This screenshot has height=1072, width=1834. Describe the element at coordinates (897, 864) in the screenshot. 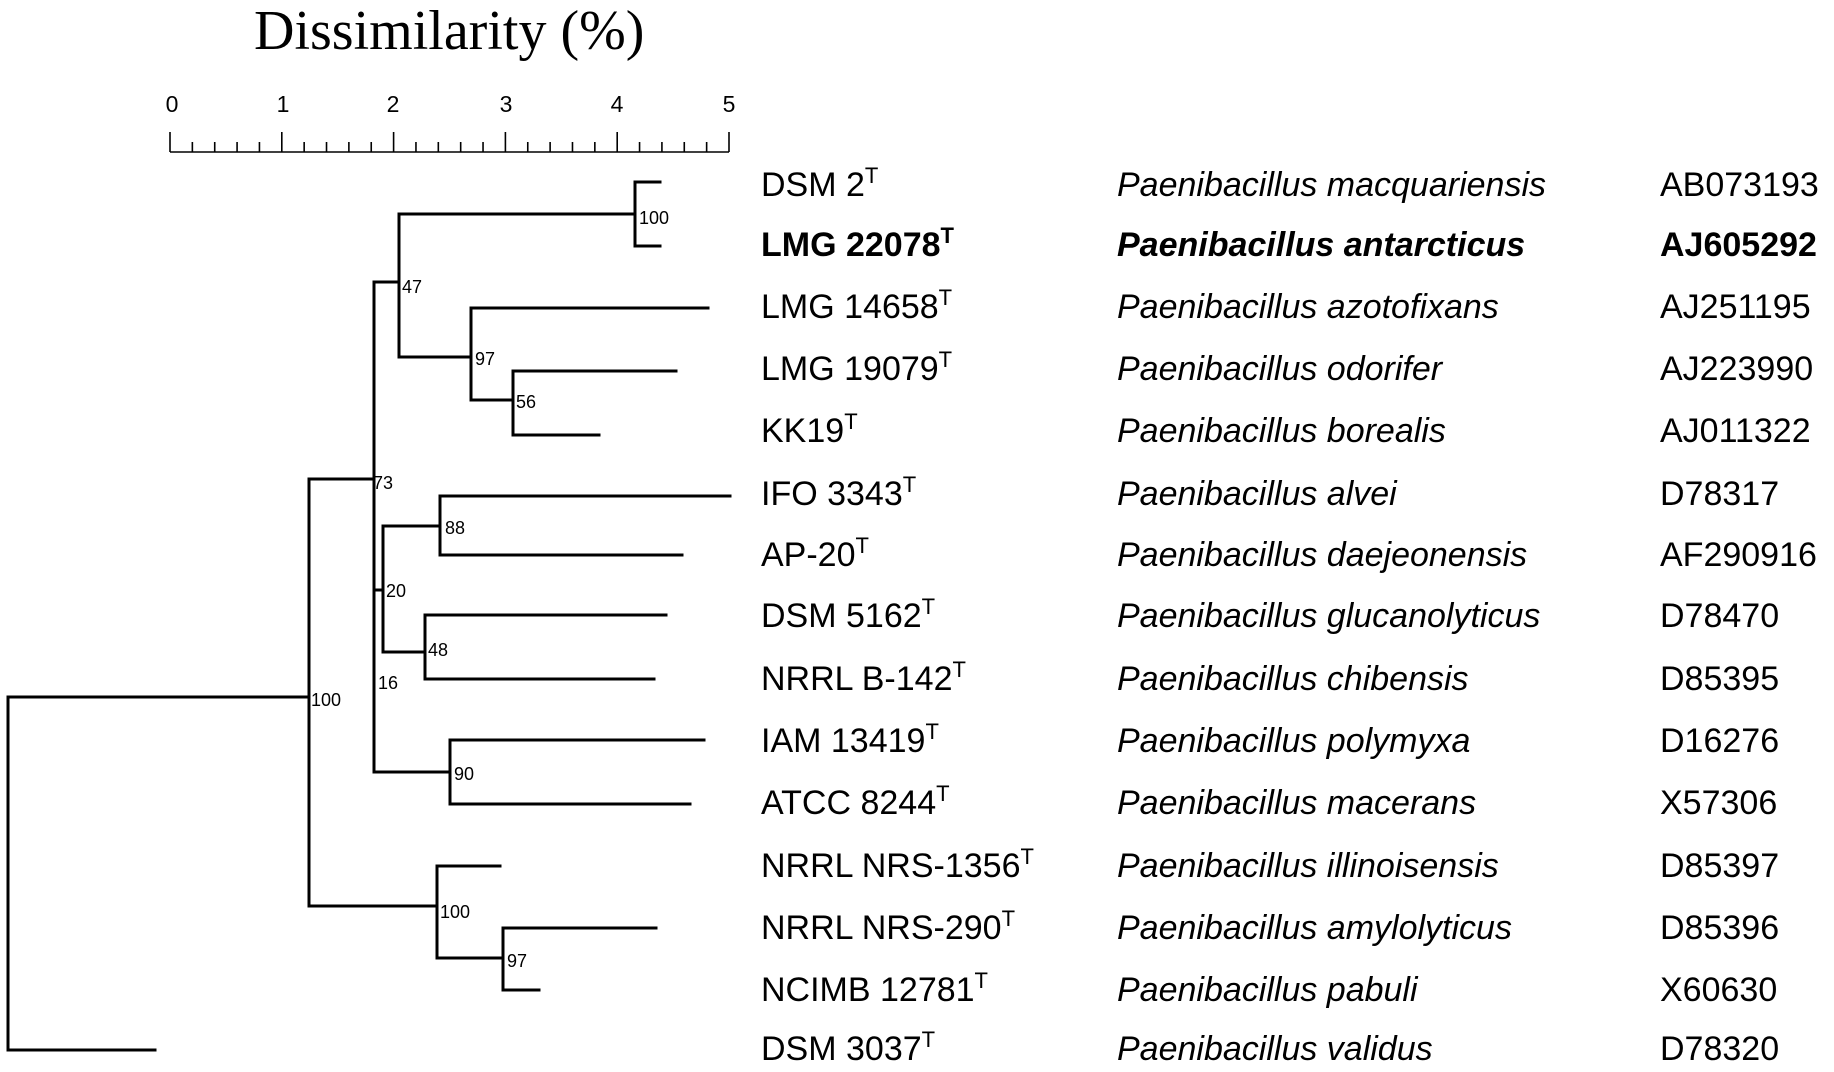

I see `strain-label: NRRL NRS-1356T` at that location.